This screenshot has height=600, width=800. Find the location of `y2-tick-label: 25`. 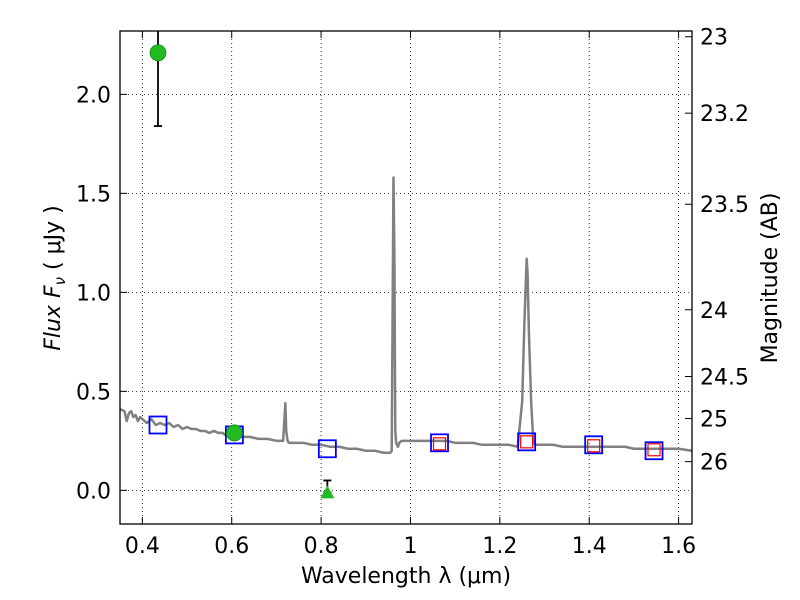

y2-tick-label: 25 is located at coordinates (714, 419).